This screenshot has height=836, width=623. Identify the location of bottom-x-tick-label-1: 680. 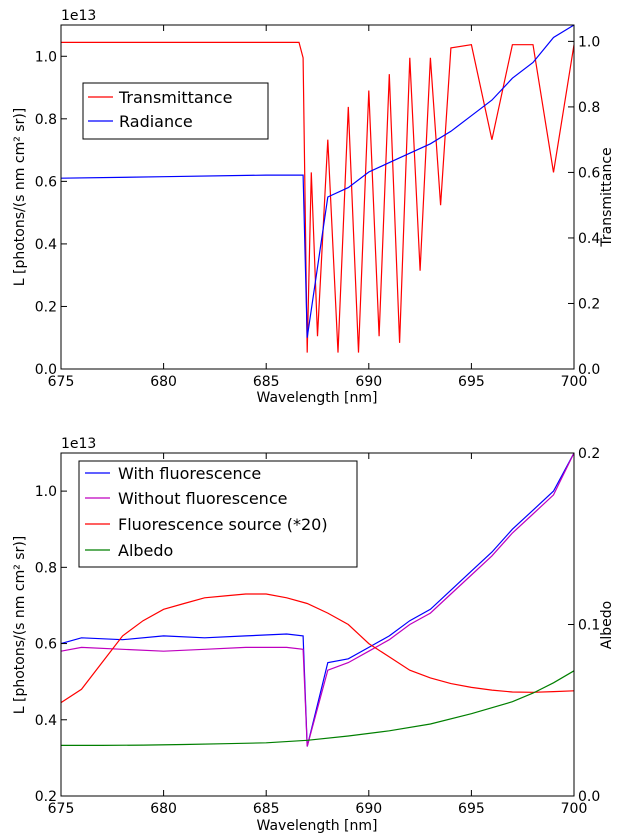
(163, 809).